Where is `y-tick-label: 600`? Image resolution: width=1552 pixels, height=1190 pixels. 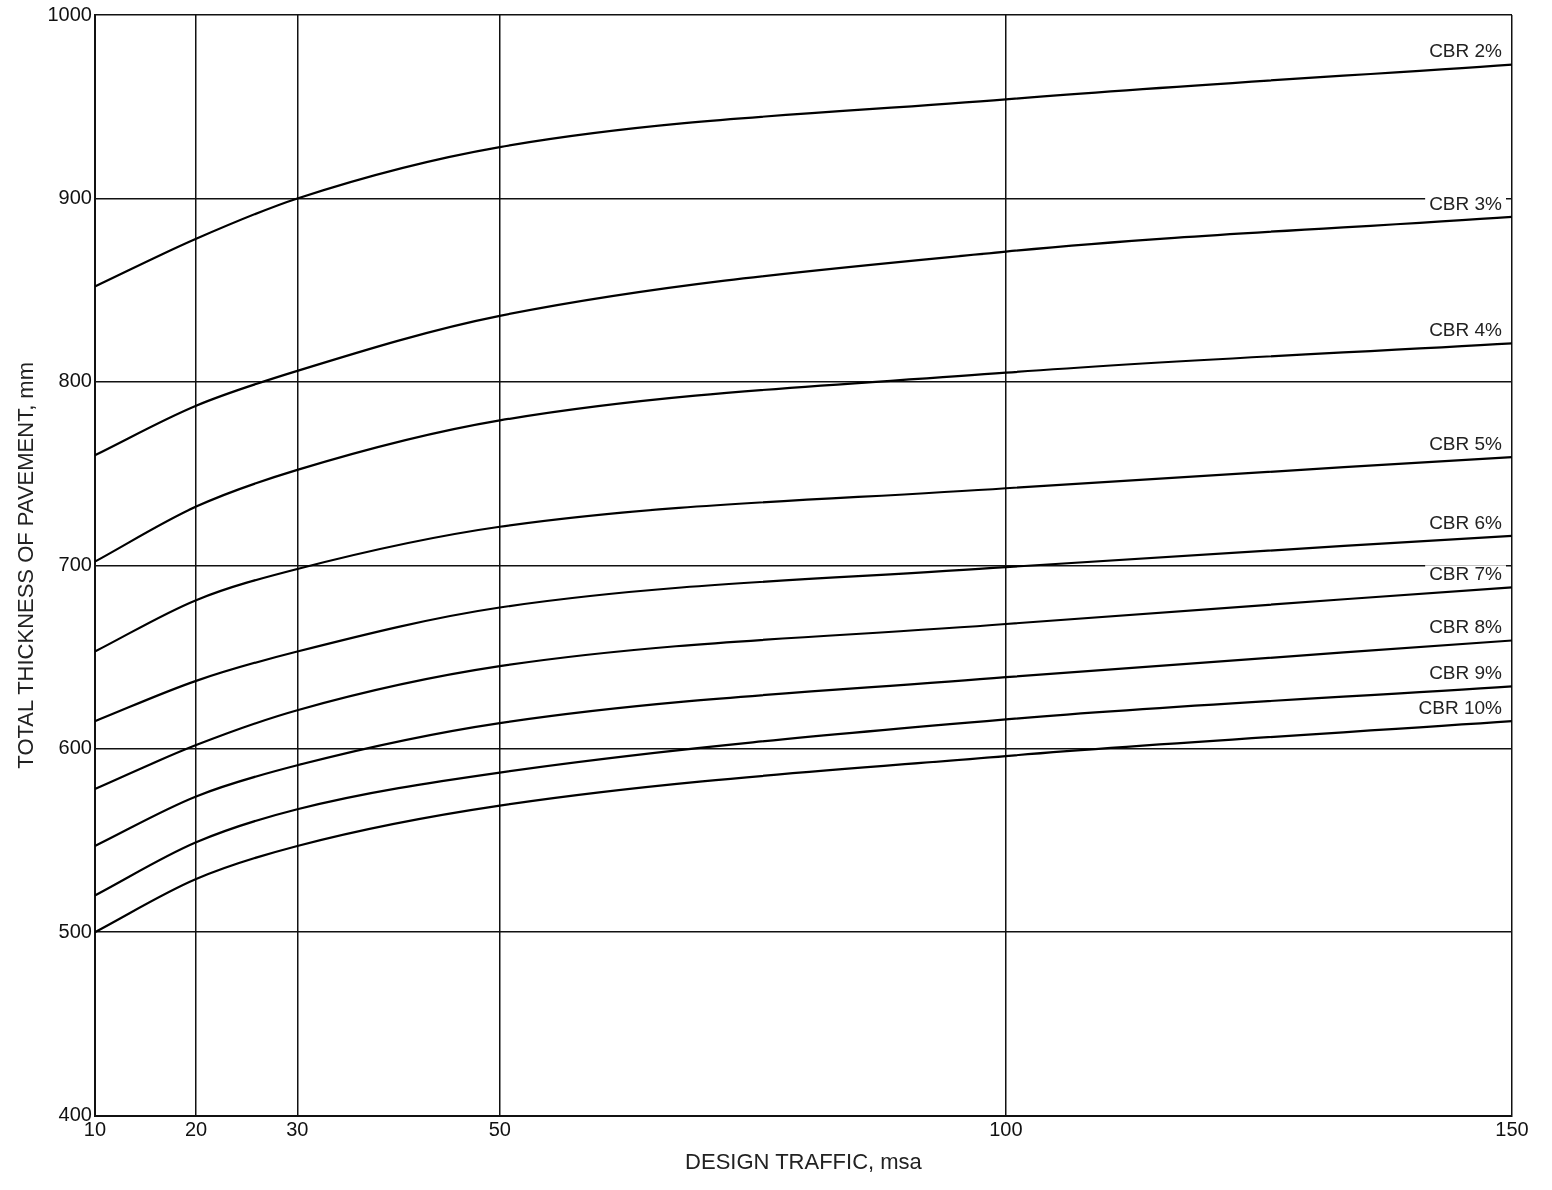
y-tick-label: 600 is located at coordinates (75, 747).